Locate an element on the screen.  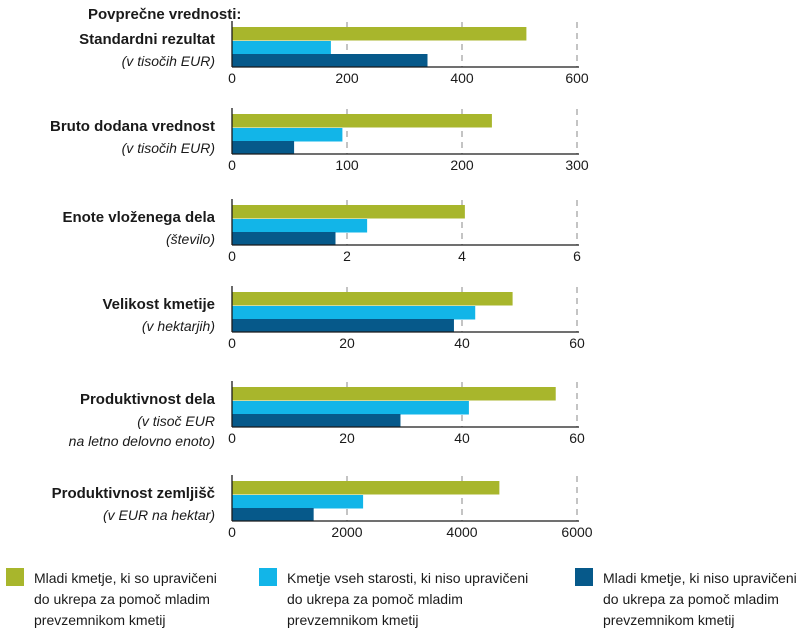
chart-header: Povprečne vrednosti: is located at coordinates (164, 14).